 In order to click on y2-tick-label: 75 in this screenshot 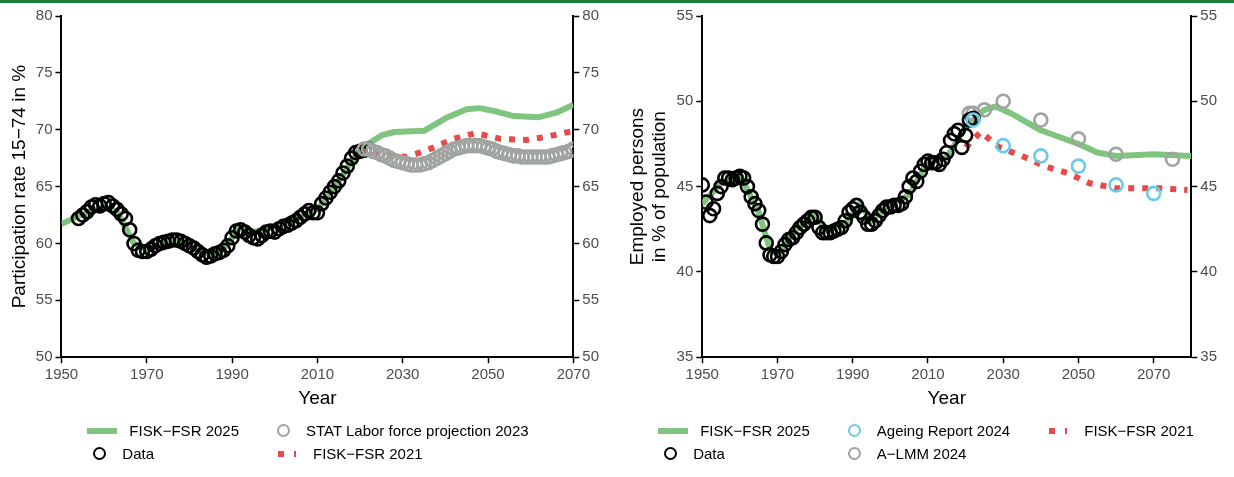, I will do `click(590, 72)`.